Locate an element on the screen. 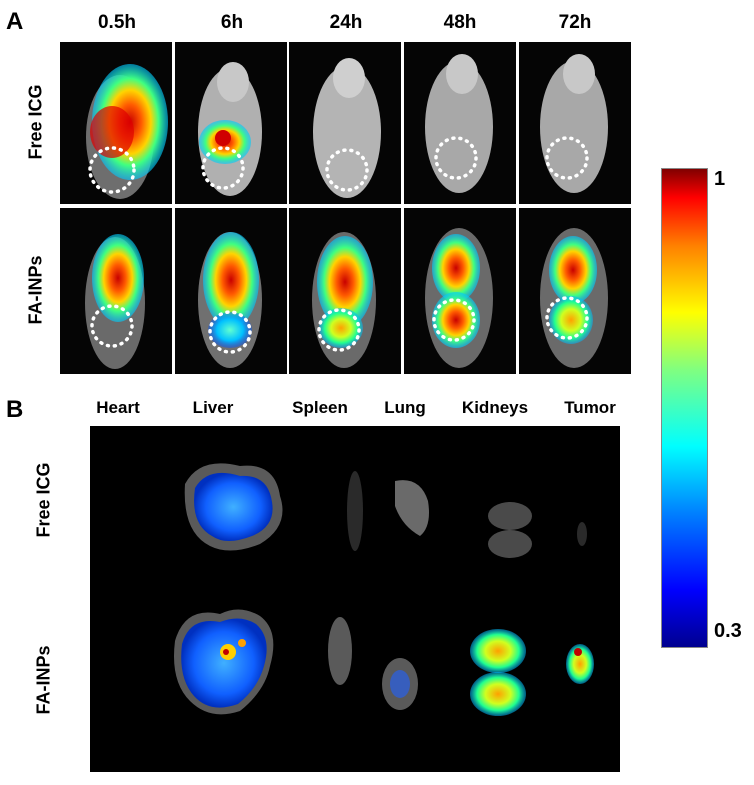 The height and width of the screenshot is (785, 754). image-free-icg-6h is located at coordinates (231, 123).